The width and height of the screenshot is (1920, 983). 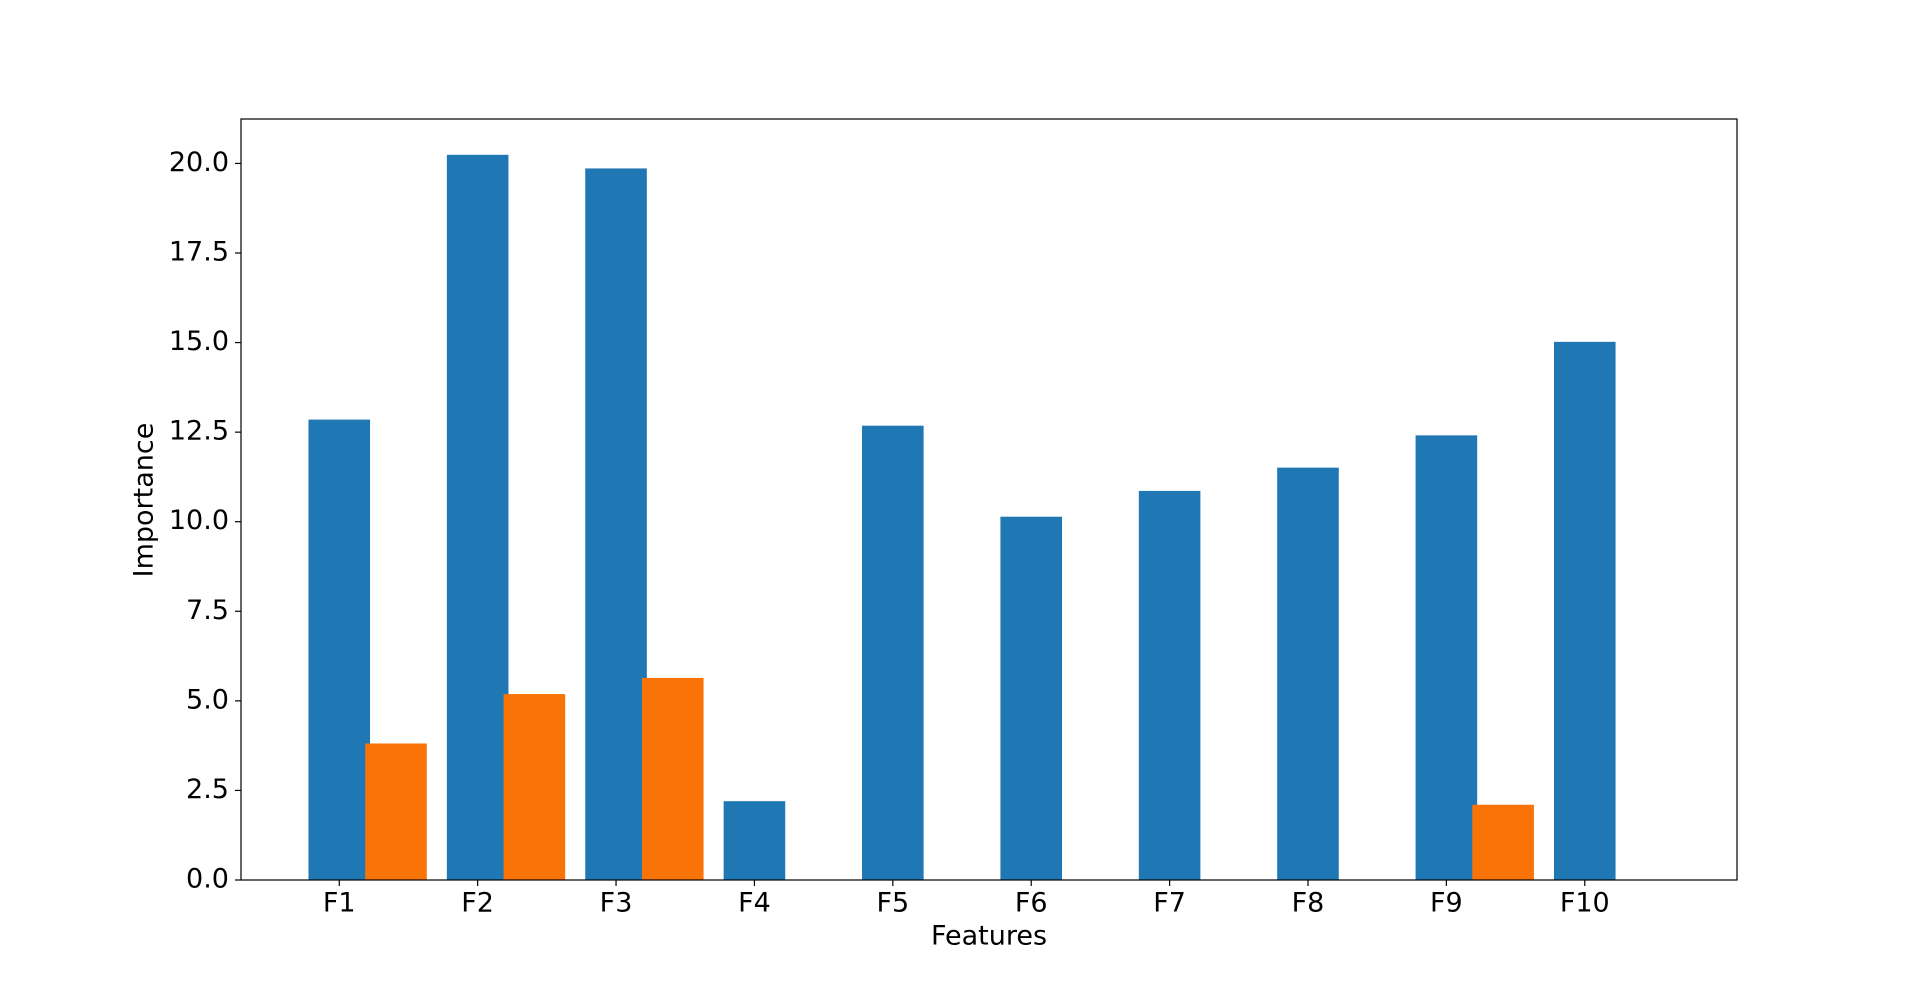 What do you see at coordinates (339, 903) in the screenshot?
I see `x-tick-label: F1` at bounding box center [339, 903].